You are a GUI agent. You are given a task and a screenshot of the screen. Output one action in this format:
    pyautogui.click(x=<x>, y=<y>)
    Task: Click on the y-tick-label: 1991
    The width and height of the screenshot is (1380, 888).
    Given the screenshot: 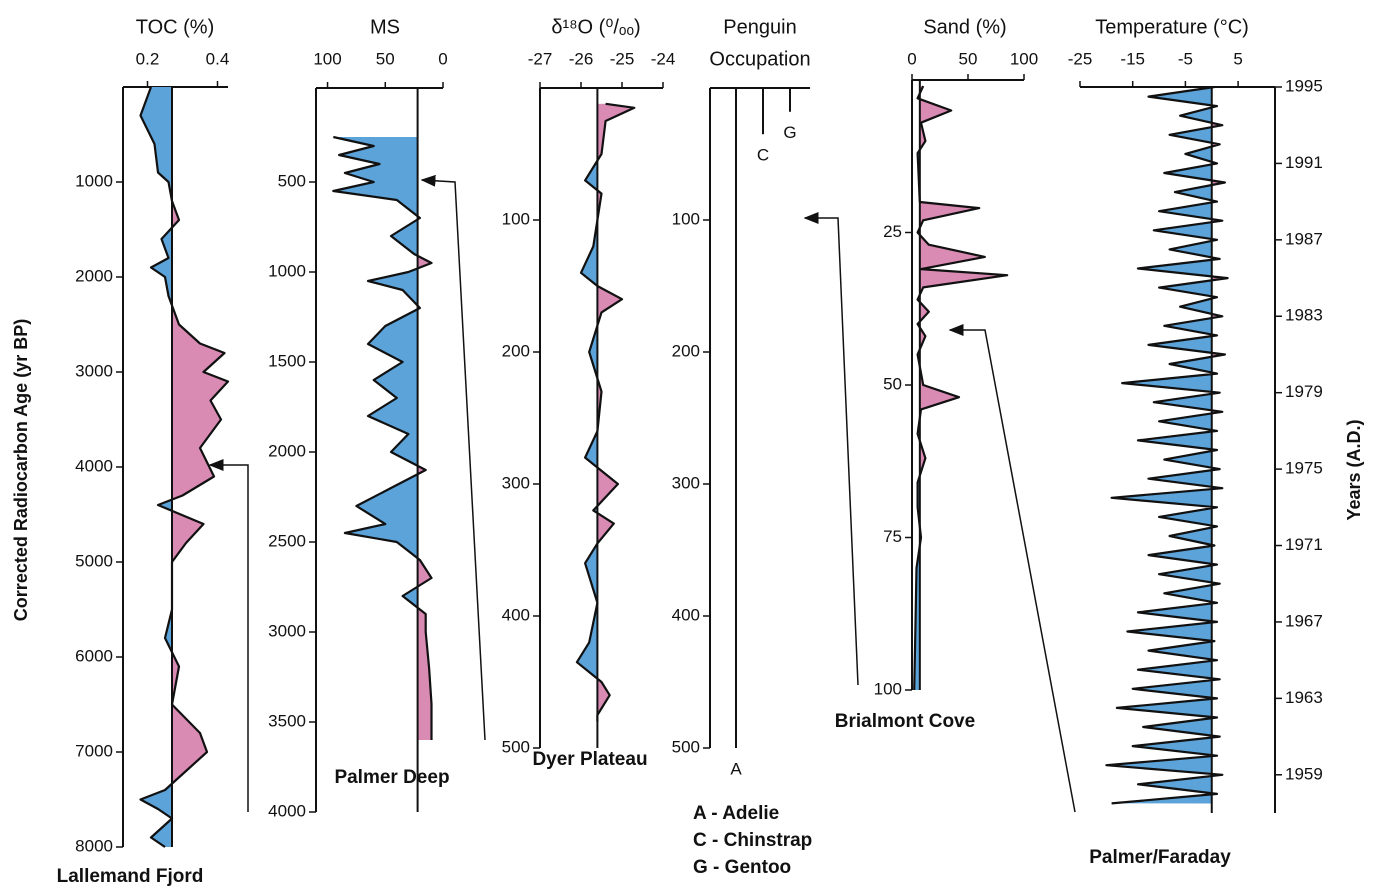 What is the action you would take?
    pyautogui.click(x=1304, y=162)
    